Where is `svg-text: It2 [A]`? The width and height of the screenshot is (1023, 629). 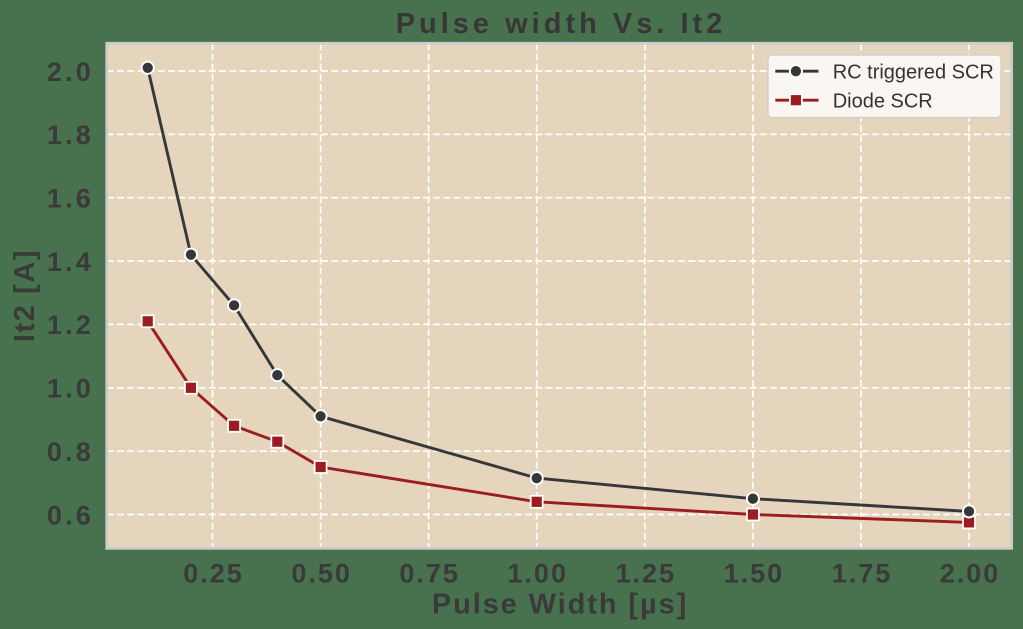
svg-text: It2 [A] is located at coordinates (25, 295).